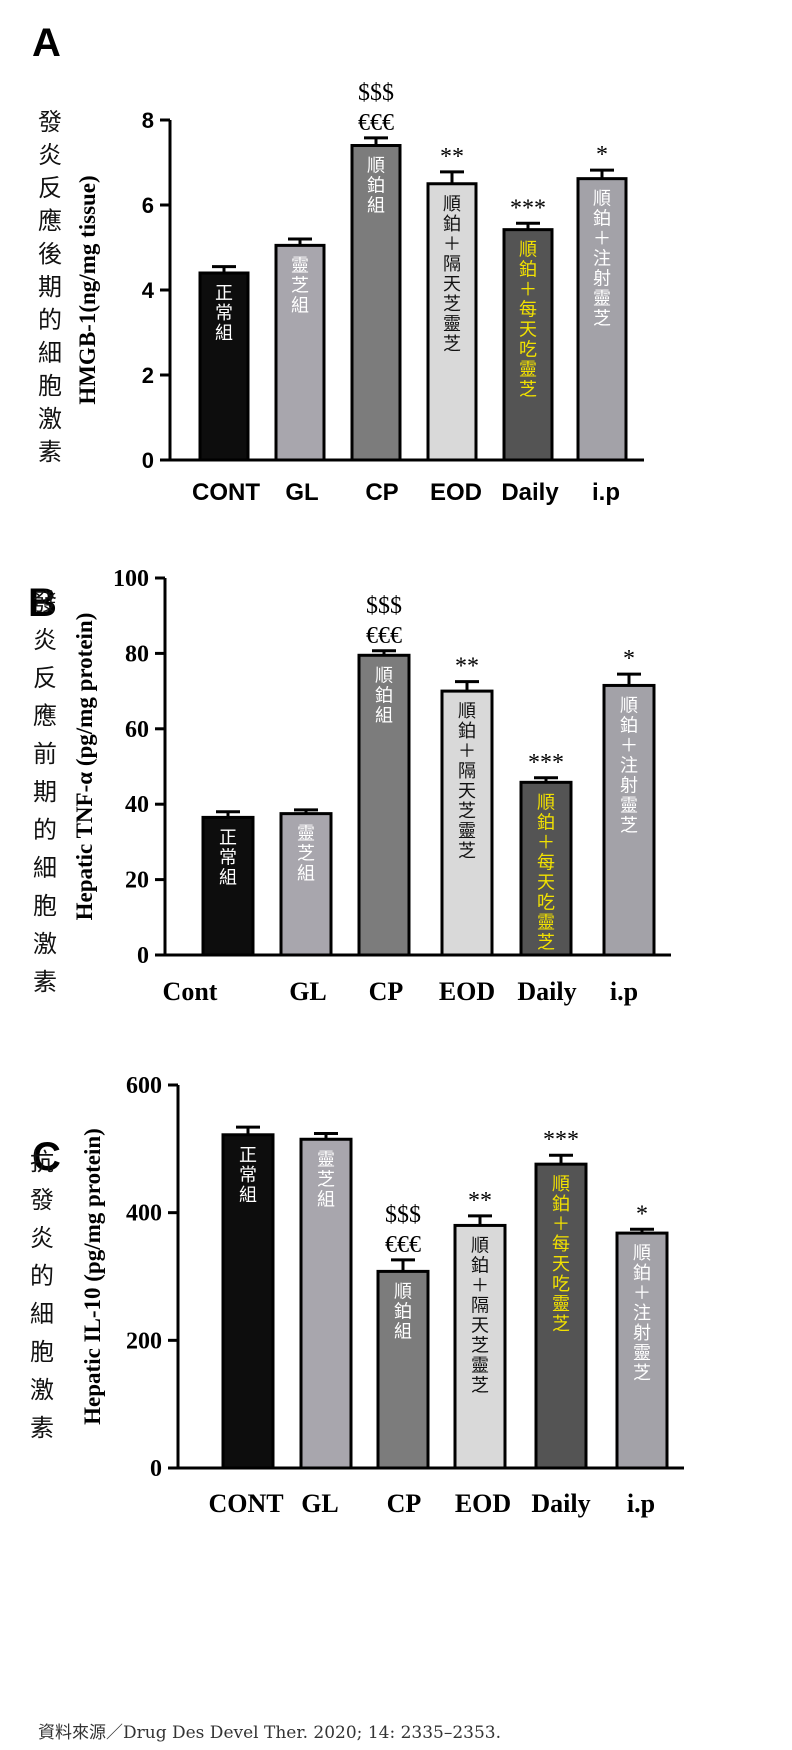  Describe the element at coordinates (137, 881) in the screenshot. I see `y-tick-label: 20` at that location.